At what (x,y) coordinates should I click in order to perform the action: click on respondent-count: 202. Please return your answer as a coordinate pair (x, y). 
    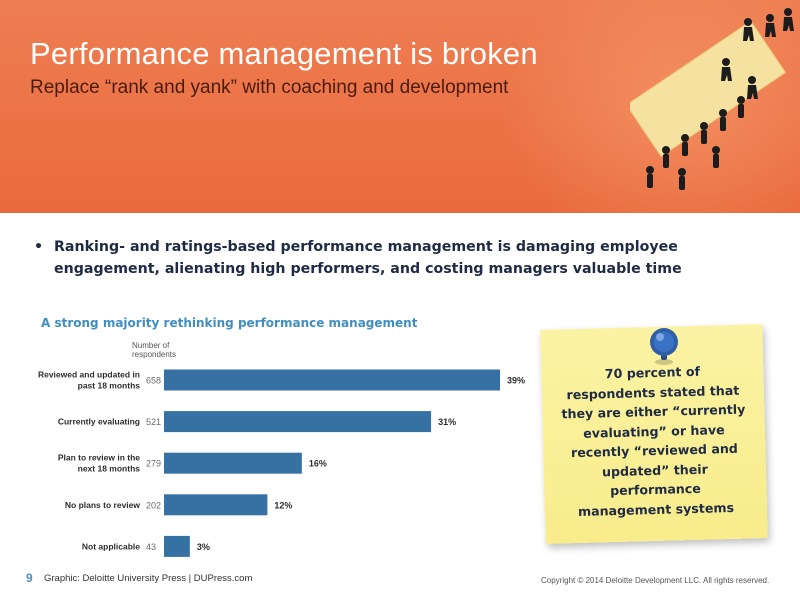
    Looking at the image, I should click on (153, 505).